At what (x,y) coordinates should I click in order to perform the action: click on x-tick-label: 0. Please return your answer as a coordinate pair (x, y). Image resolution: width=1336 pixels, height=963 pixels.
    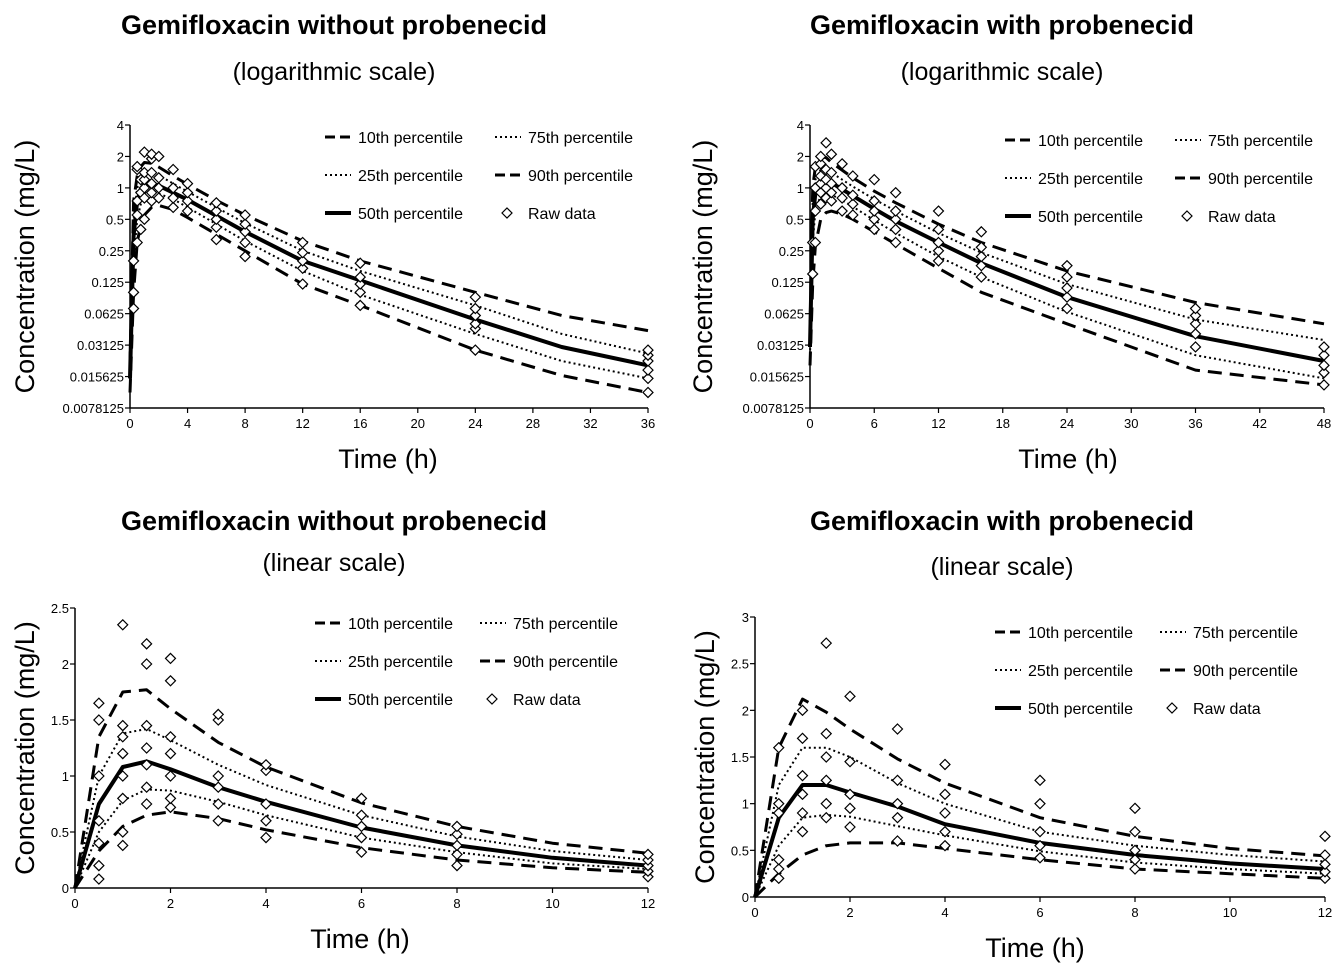
    Looking at the image, I should click on (129, 423).